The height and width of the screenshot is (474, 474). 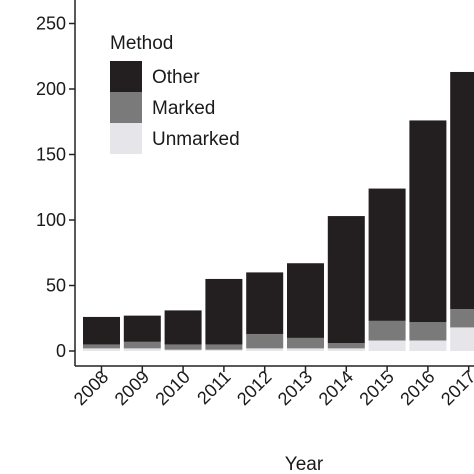 What do you see at coordinates (91, 388) in the screenshot?
I see `x-tick-label: 2008` at bounding box center [91, 388].